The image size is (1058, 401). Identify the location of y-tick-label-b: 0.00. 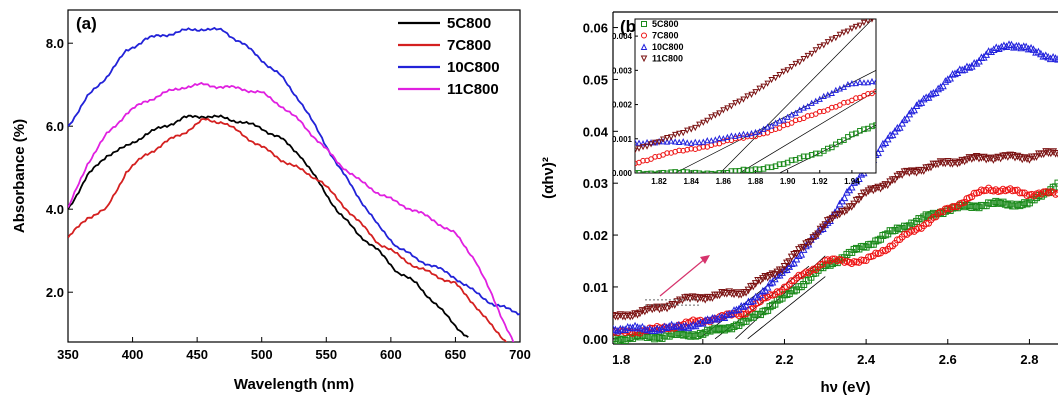
(595, 339).